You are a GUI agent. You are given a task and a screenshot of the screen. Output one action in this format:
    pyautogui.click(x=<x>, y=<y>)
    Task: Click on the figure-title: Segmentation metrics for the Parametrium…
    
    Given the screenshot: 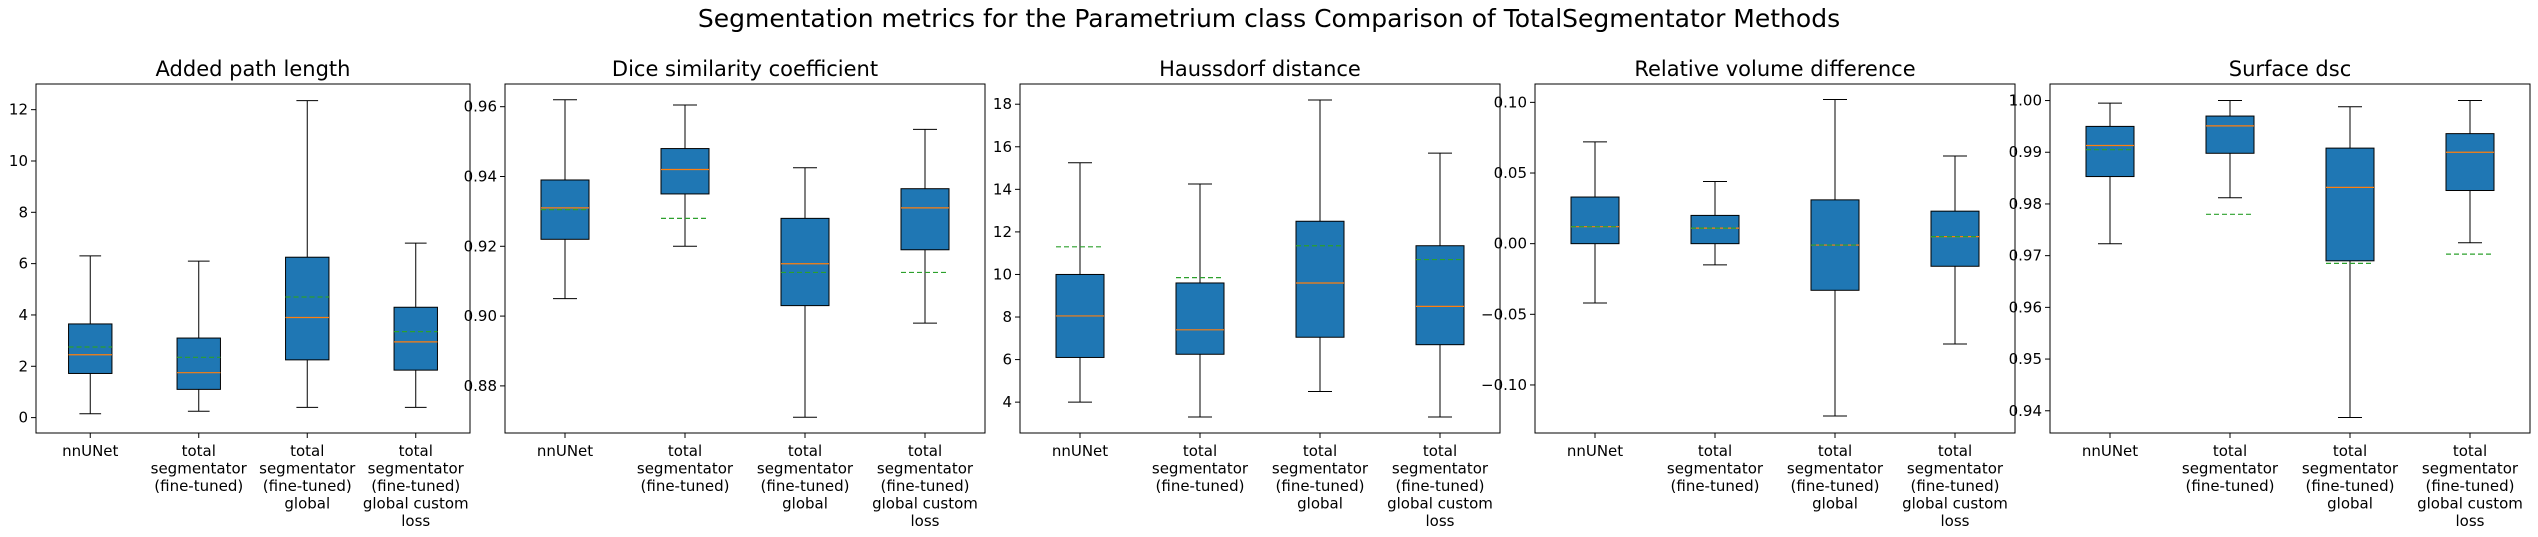 What is the action you would take?
    pyautogui.click(x=1269, y=18)
    